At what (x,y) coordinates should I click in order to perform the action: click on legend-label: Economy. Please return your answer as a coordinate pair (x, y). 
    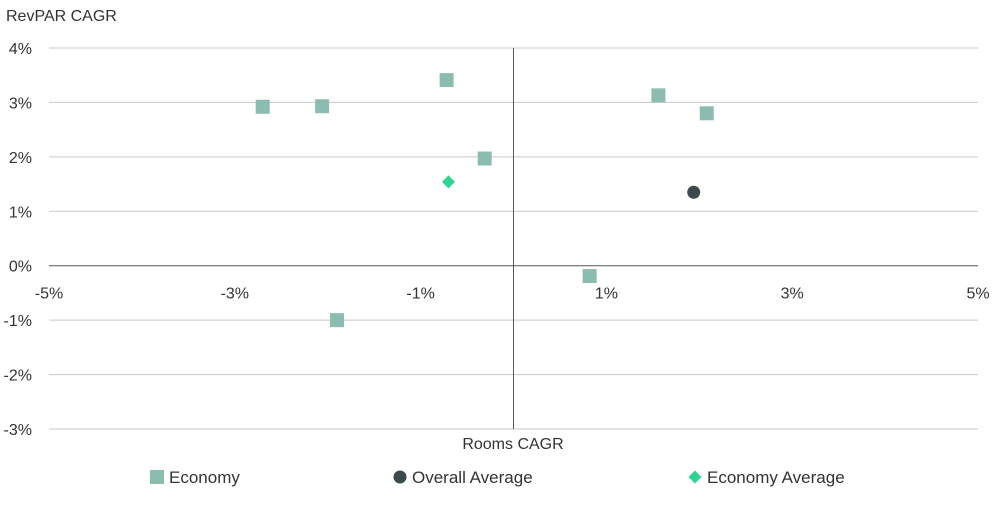
    Looking at the image, I should click on (204, 477).